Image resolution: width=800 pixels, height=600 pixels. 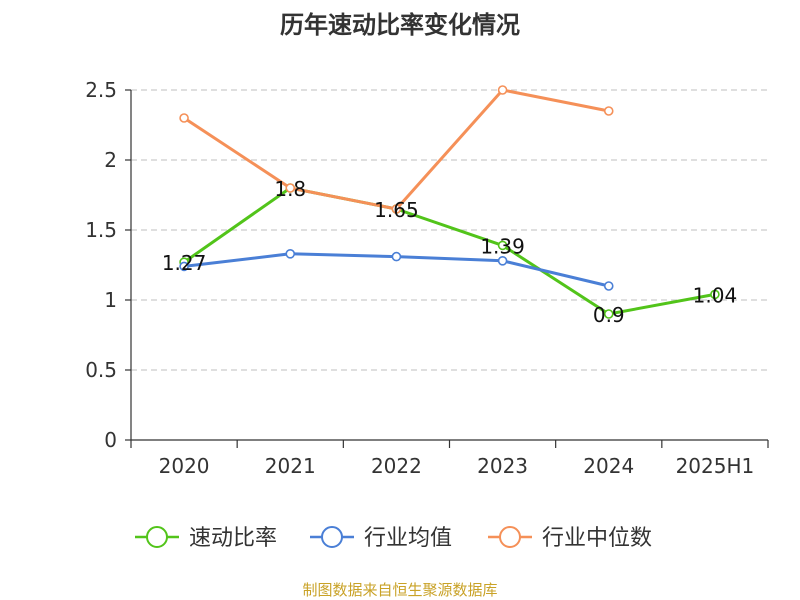 I want to click on legend-item: 速动比率, so click(x=206, y=538).